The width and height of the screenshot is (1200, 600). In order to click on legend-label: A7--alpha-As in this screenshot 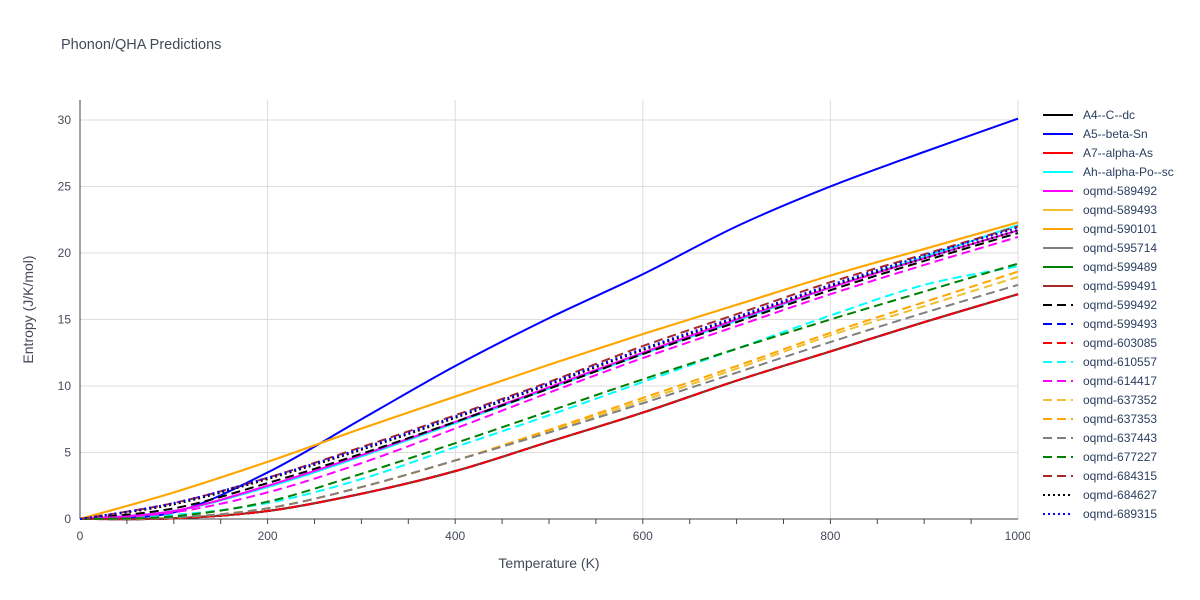, I will do `click(1118, 152)`.